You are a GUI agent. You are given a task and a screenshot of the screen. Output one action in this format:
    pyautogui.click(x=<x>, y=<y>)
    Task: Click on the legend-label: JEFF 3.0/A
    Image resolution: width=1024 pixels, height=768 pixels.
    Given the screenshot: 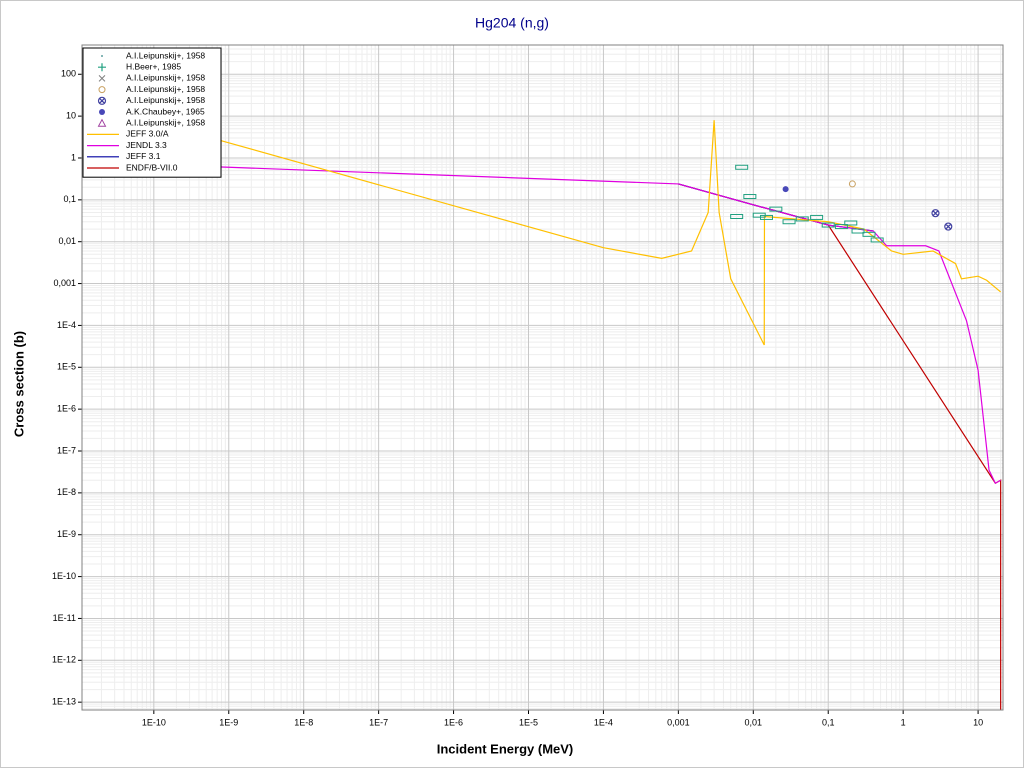 What is the action you would take?
    pyautogui.click(x=147, y=134)
    